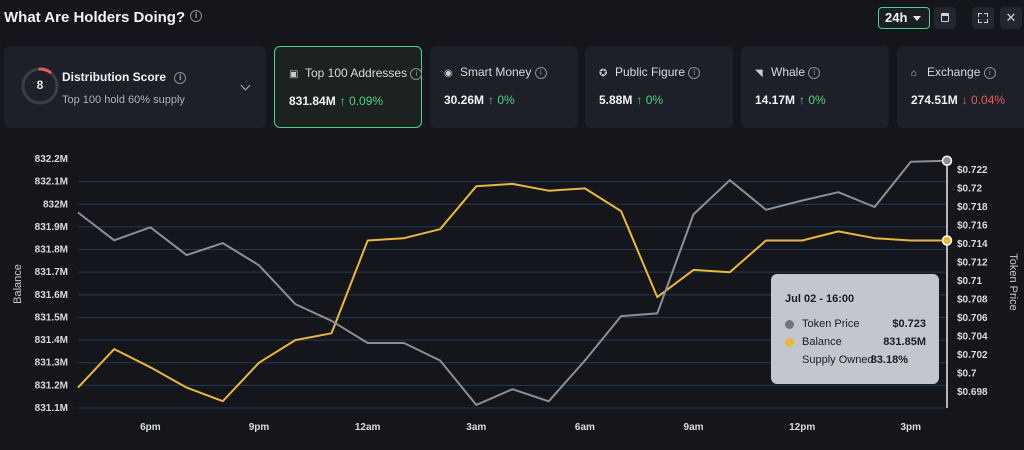 This screenshot has width=1024, height=450. I want to click on card-value: 274.51M ↓ 0.04%, so click(958, 100).